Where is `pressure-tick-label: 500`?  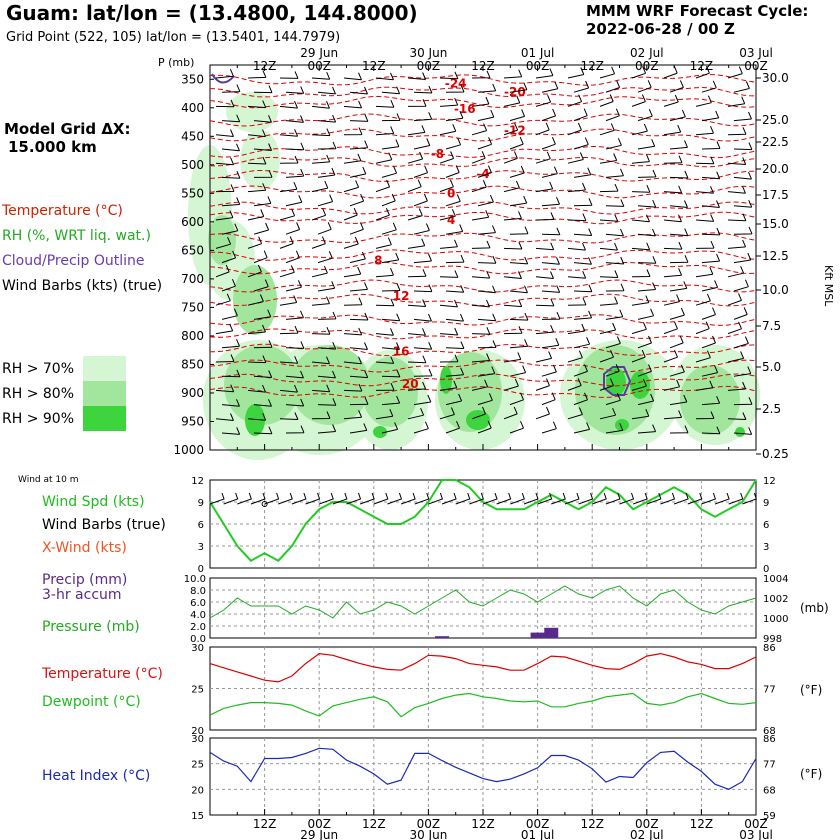 pressure-tick-label: 500 is located at coordinates (192, 165).